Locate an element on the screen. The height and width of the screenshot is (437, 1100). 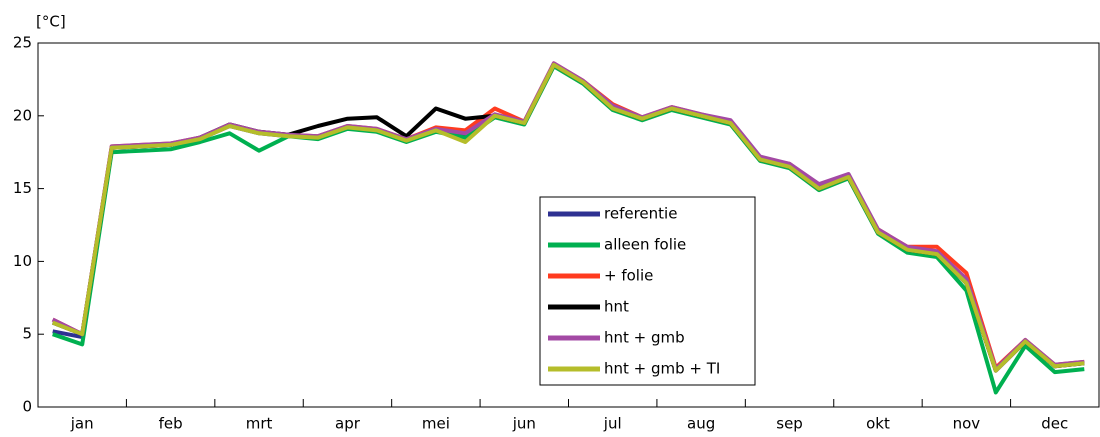
legend-label: hnt + gmb + TI is located at coordinates (662, 369).